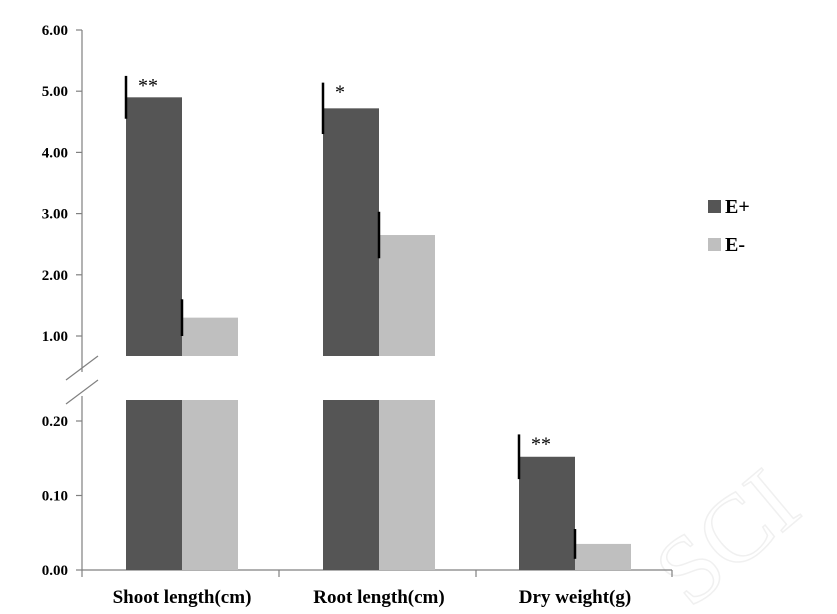 This screenshot has width=837, height=614. I want to click on svg-text: SCI, so click(726, 531).